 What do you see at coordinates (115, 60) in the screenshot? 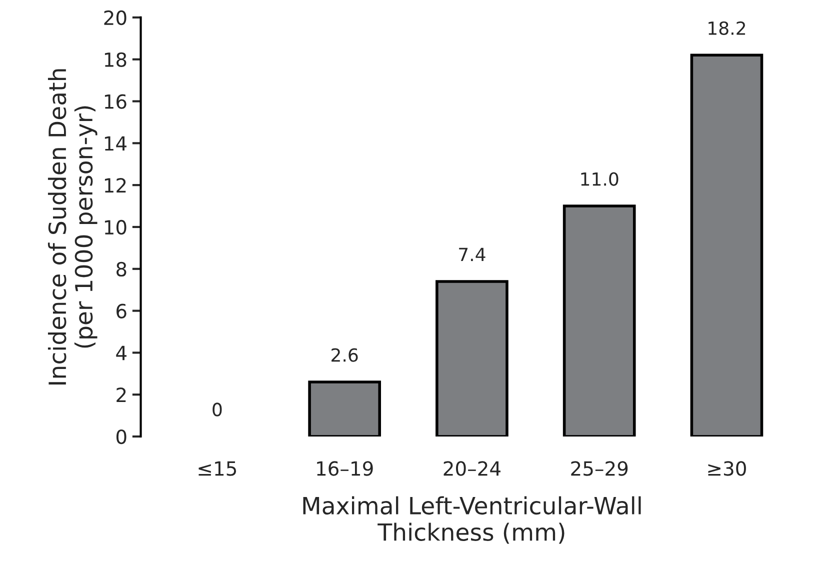
I see `y-tick-label: 18` at bounding box center [115, 60].